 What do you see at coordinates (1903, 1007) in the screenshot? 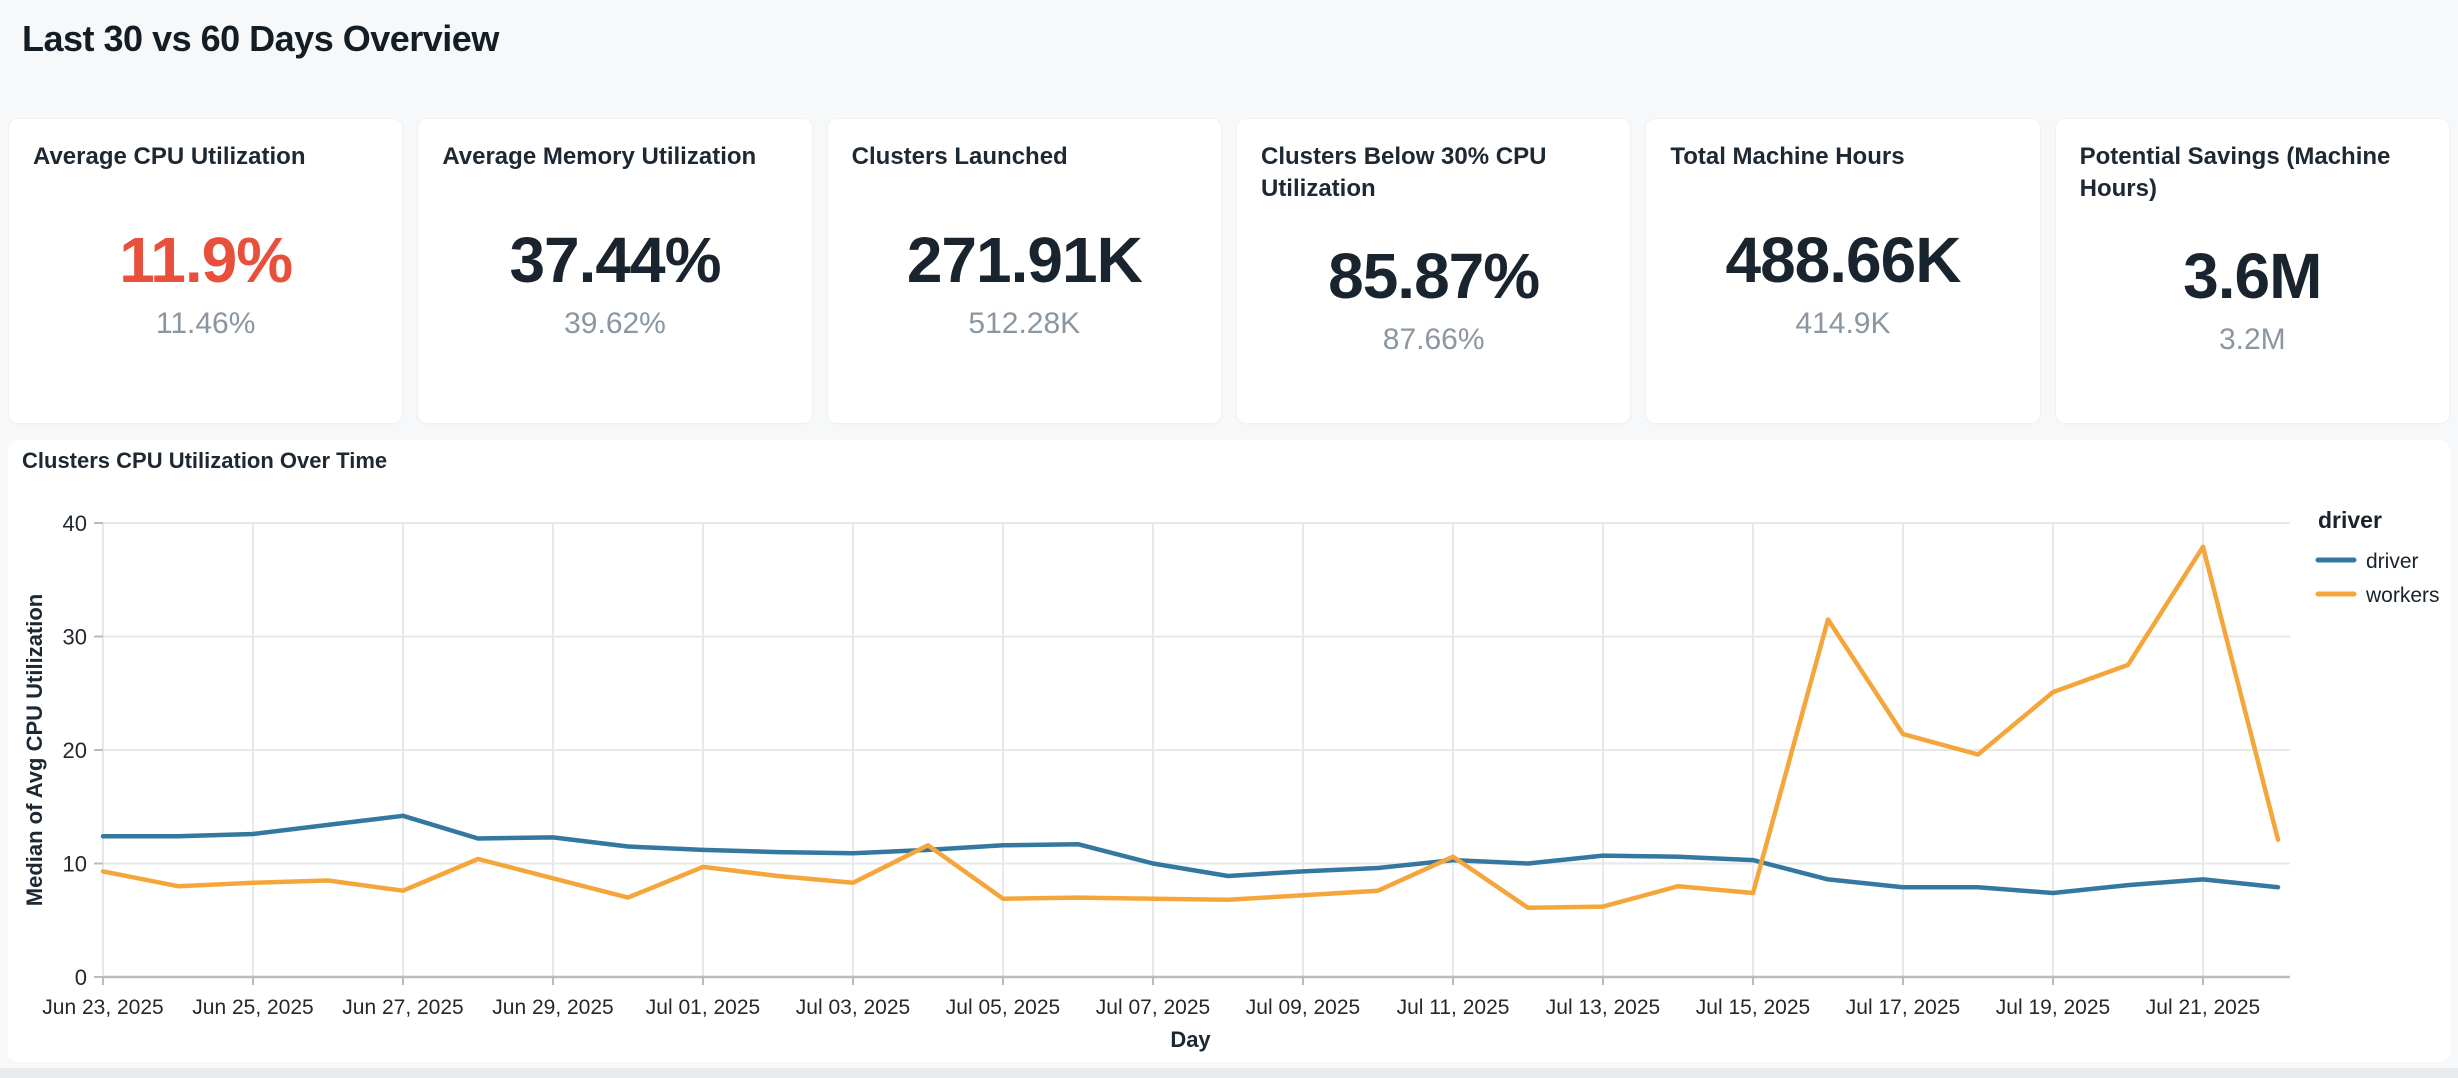
I see `x-tick-label: Jul 17, 2025` at bounding box center [1903, 1007].